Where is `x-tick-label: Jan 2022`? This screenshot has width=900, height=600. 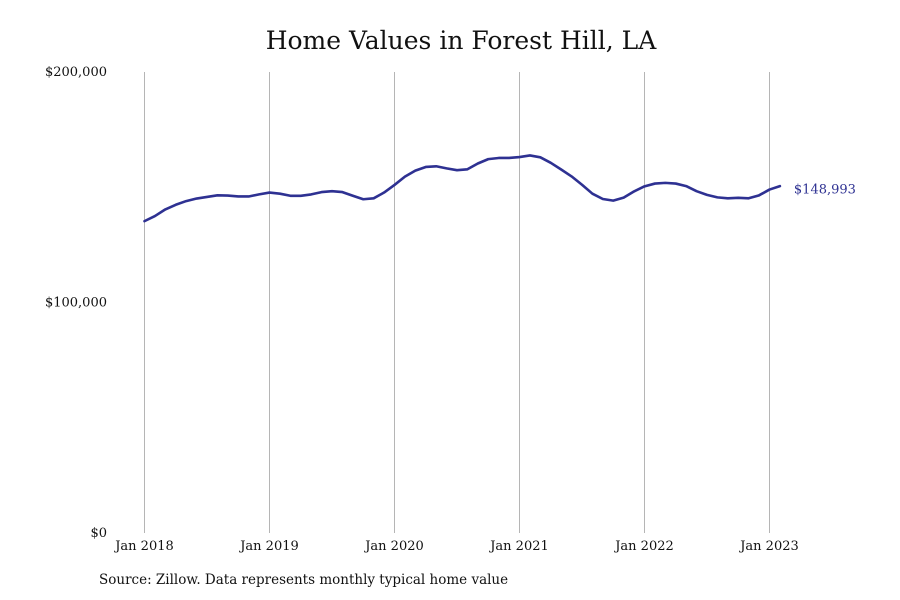 x-tick-label: Jan 2022 is located at coordinates (643, 546).